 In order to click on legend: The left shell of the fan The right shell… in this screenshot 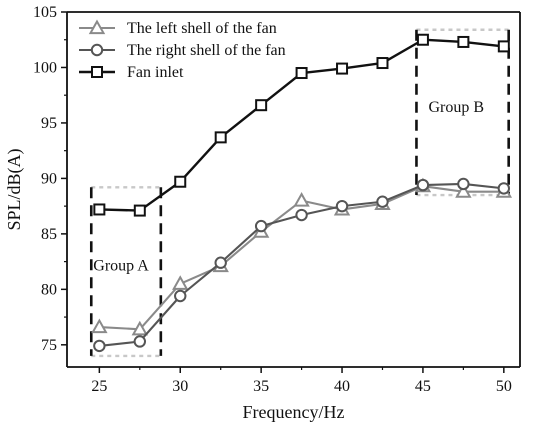, I will do `click(182, 50)`.